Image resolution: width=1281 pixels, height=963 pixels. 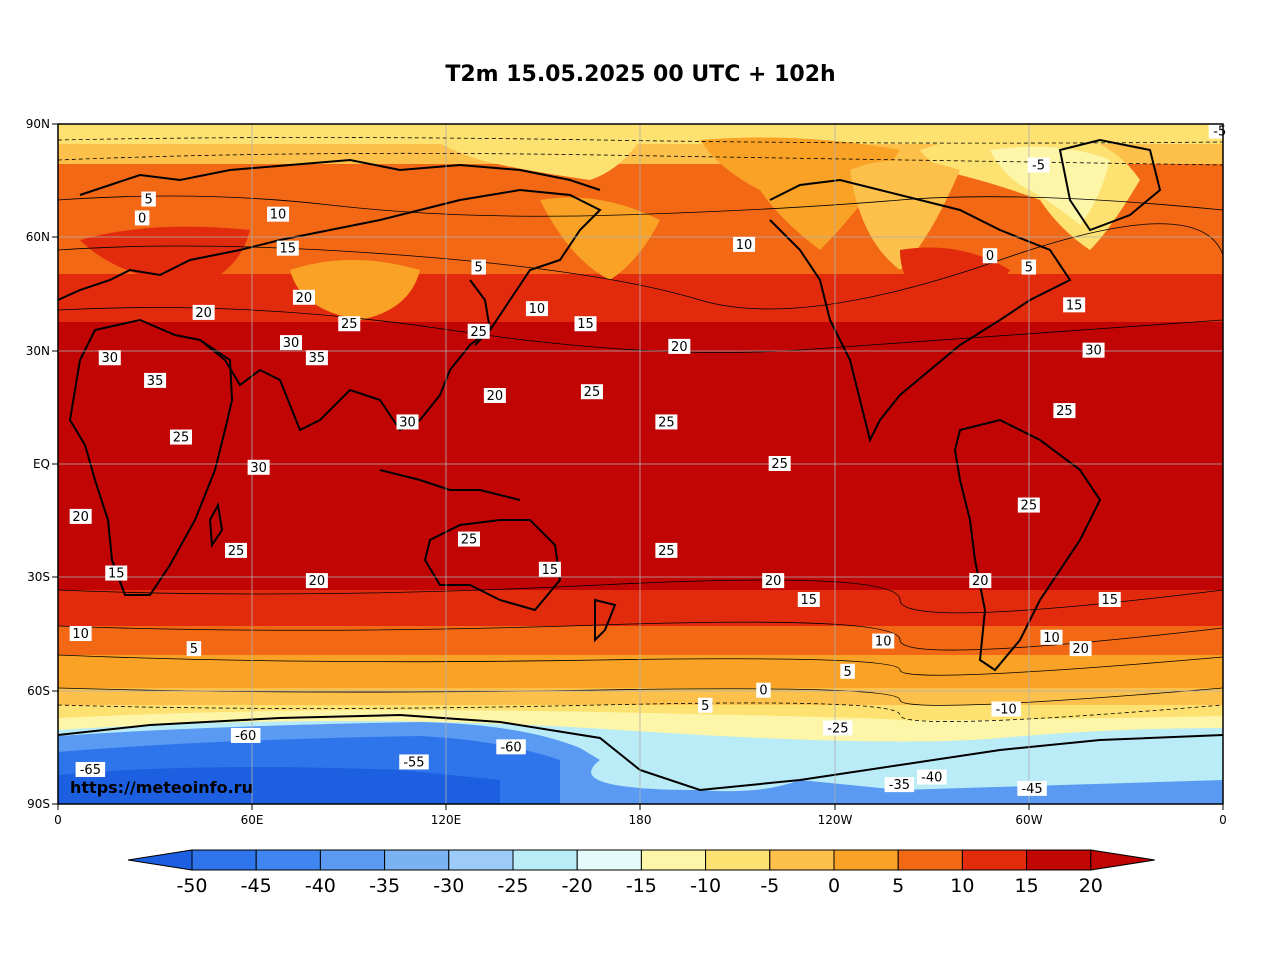 I want to click on contour-label-text: -40, so click(x=931, y=778).